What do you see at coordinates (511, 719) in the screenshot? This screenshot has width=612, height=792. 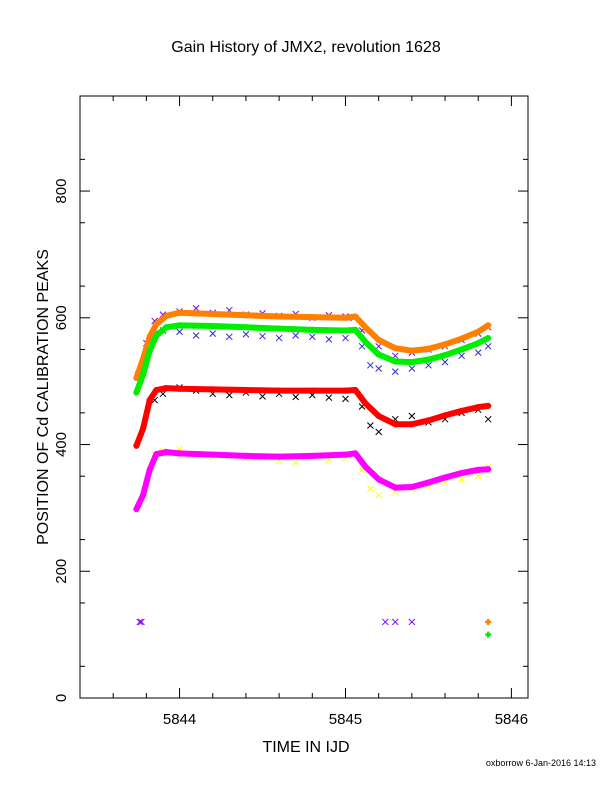 I see `x-tick-label: 5846` at bounding box center [511, 719].